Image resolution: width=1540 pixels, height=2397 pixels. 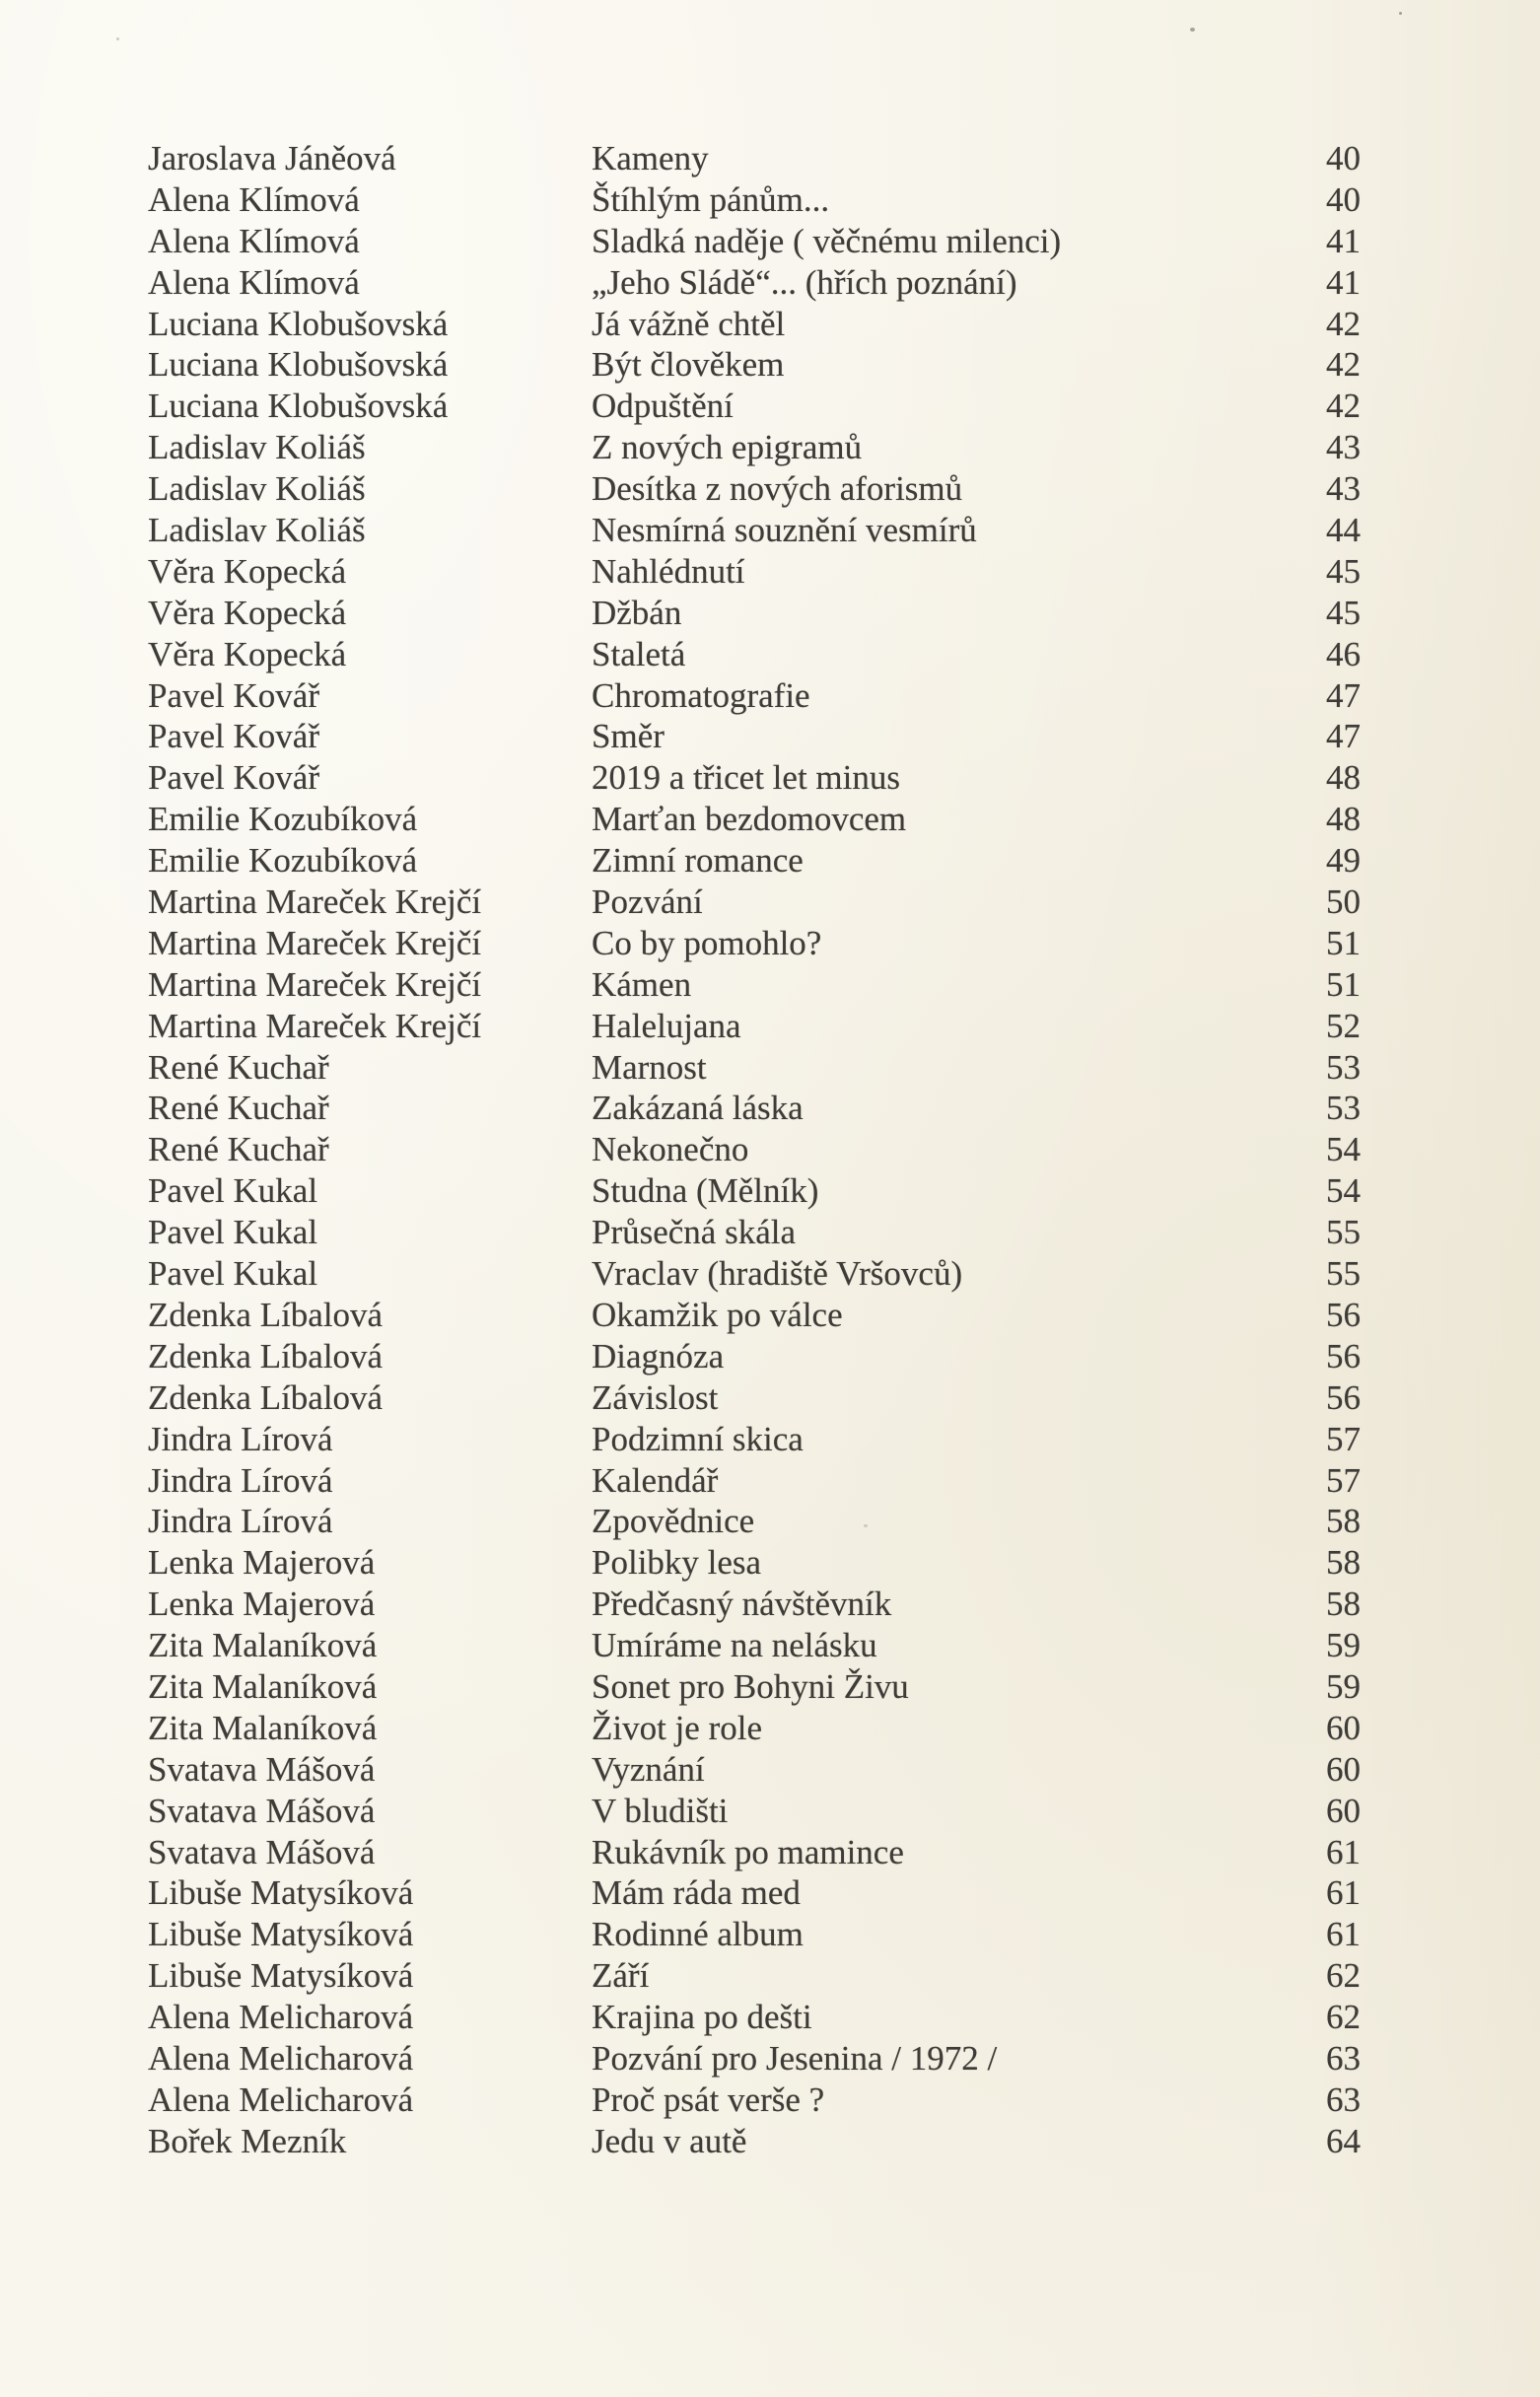 What do you see at coordinates (637, 613) in the screenshot?
I see `poem-title: Džbán` at bounding box center [637, 613].